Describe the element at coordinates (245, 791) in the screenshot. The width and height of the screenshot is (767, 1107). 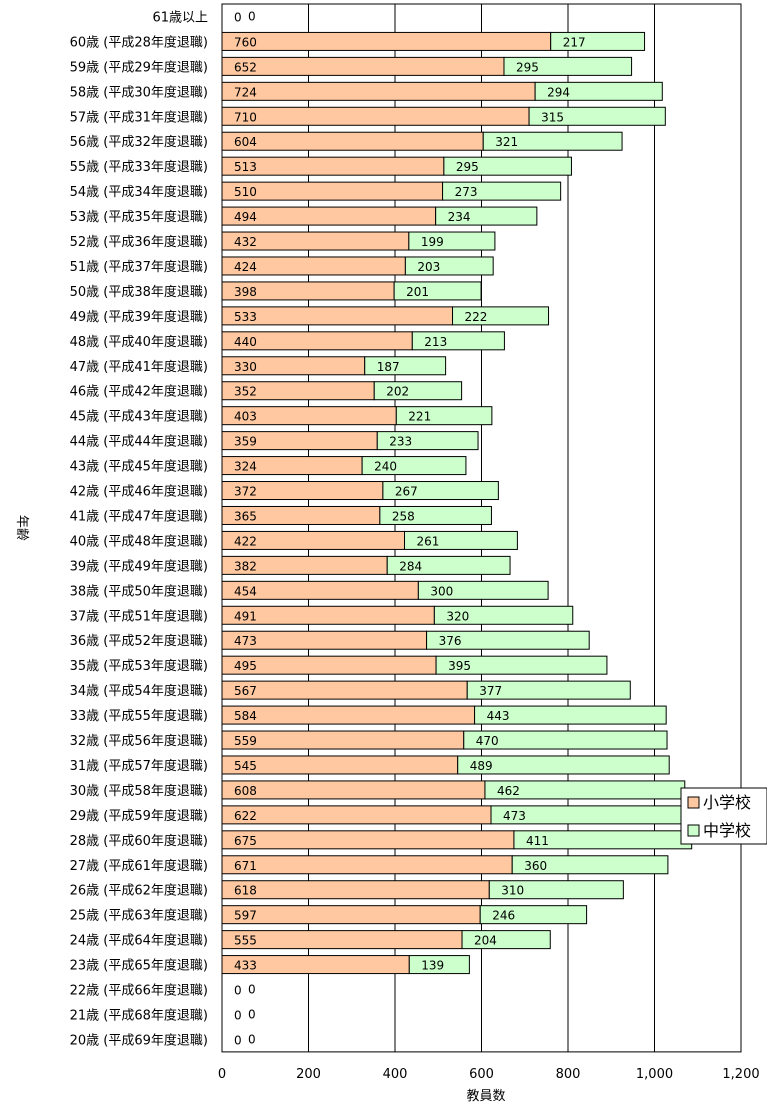
I see `value-label-elementary: 608` at that location.